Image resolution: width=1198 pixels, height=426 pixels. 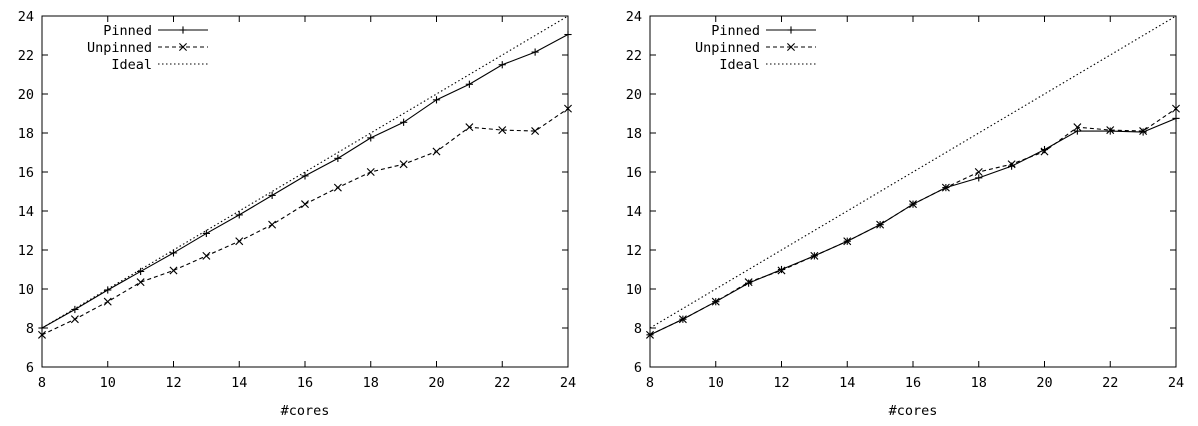 What do you see at coordinates (108, 383) in the screenshot?
I see `x-tick-label: 10` at bounding box center [108, 383].